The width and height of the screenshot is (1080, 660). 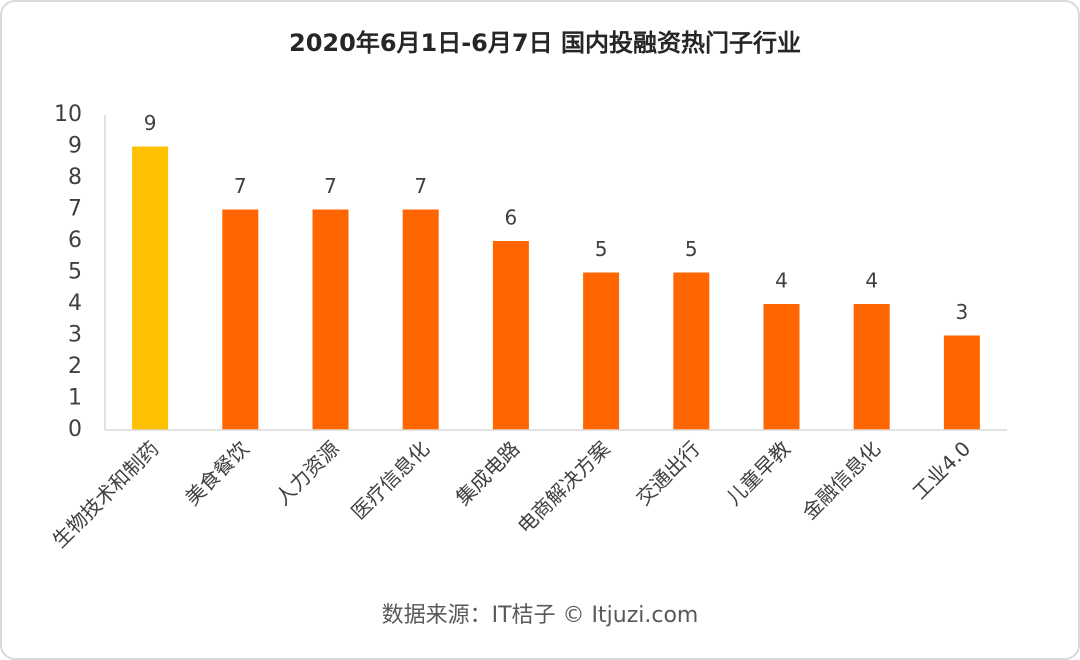 What do you see at coordinates (540, 615) in the screenshot?
I see `source-note: 数据来源：IT桔子 © Itjuzi.com` at bounding box center [540, 615].